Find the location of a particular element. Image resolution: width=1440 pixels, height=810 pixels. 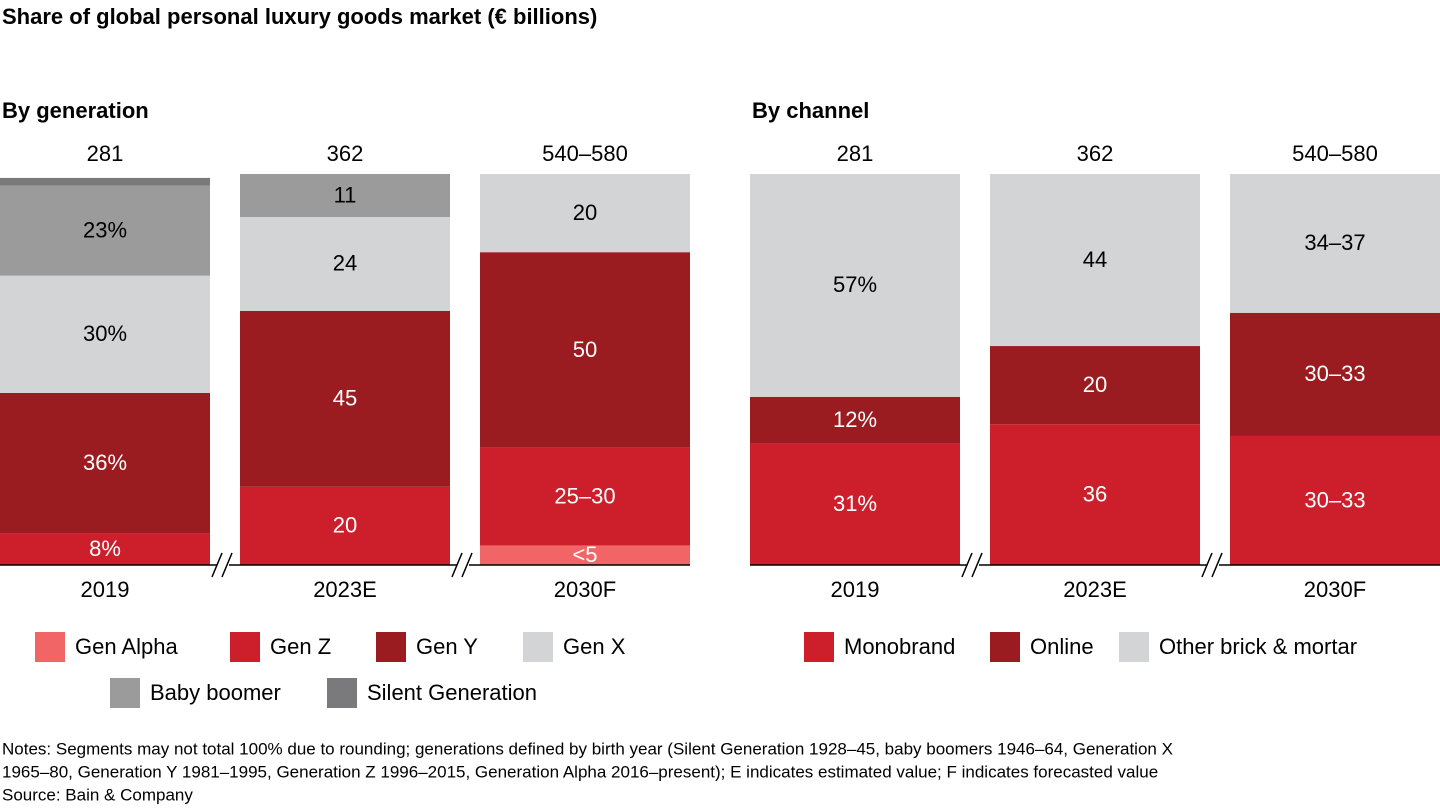

data-label: 34–37 is located at coordinates (1334, 242).